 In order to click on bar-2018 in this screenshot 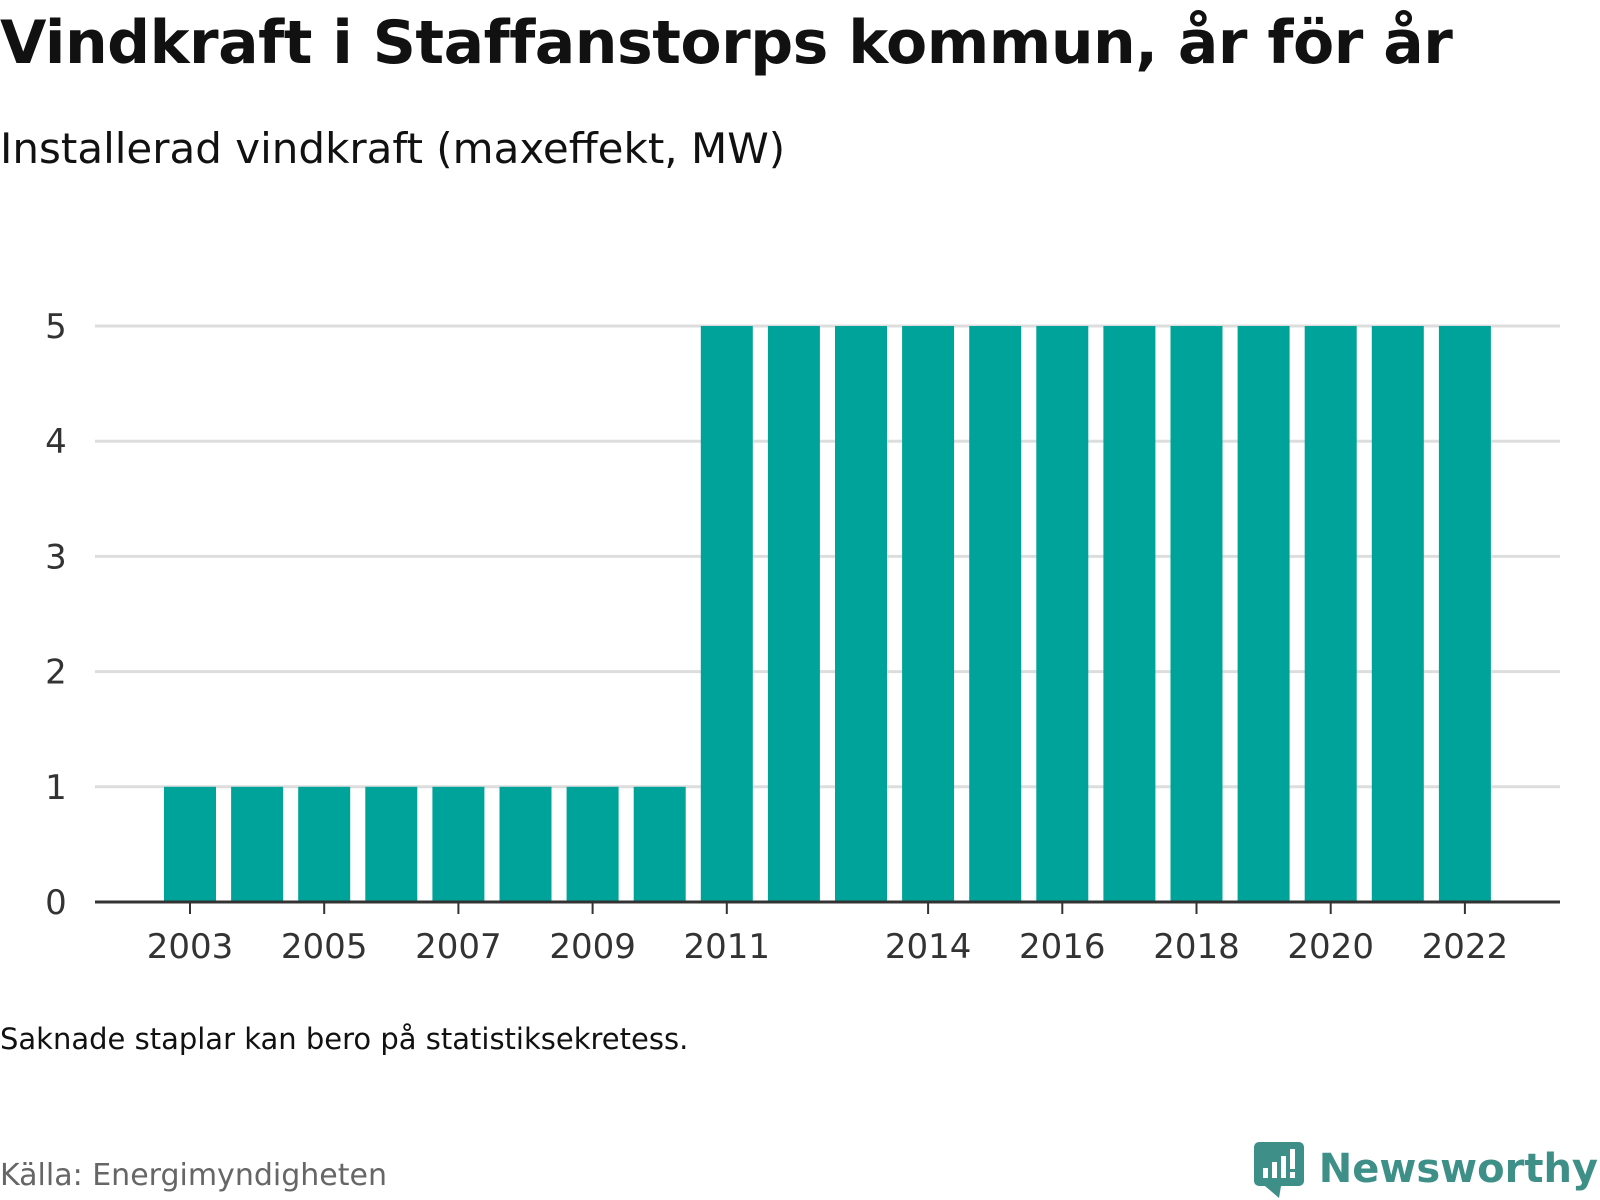, I will do `click(1196, 614)`.